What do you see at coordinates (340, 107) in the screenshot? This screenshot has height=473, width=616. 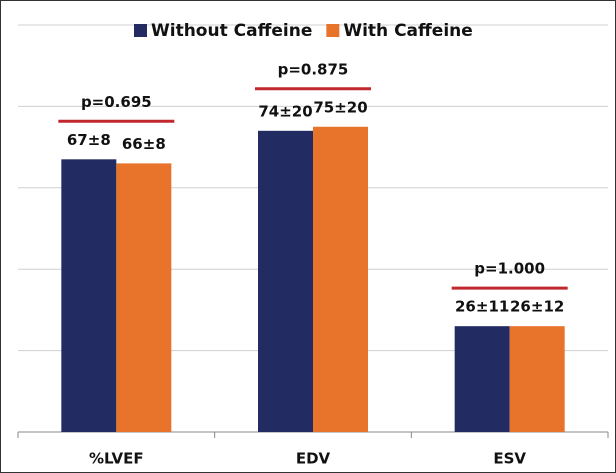 I see `value-label: 75±20` at bounding box center [340, 107].